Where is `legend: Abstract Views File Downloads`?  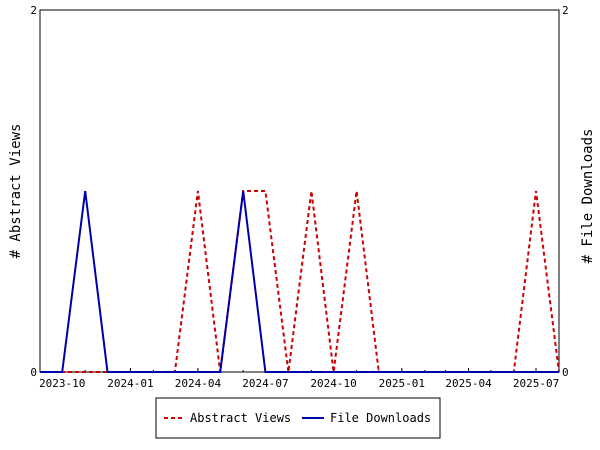 legend: Abstract Views File Downloads is located at coordinates (298, 418).